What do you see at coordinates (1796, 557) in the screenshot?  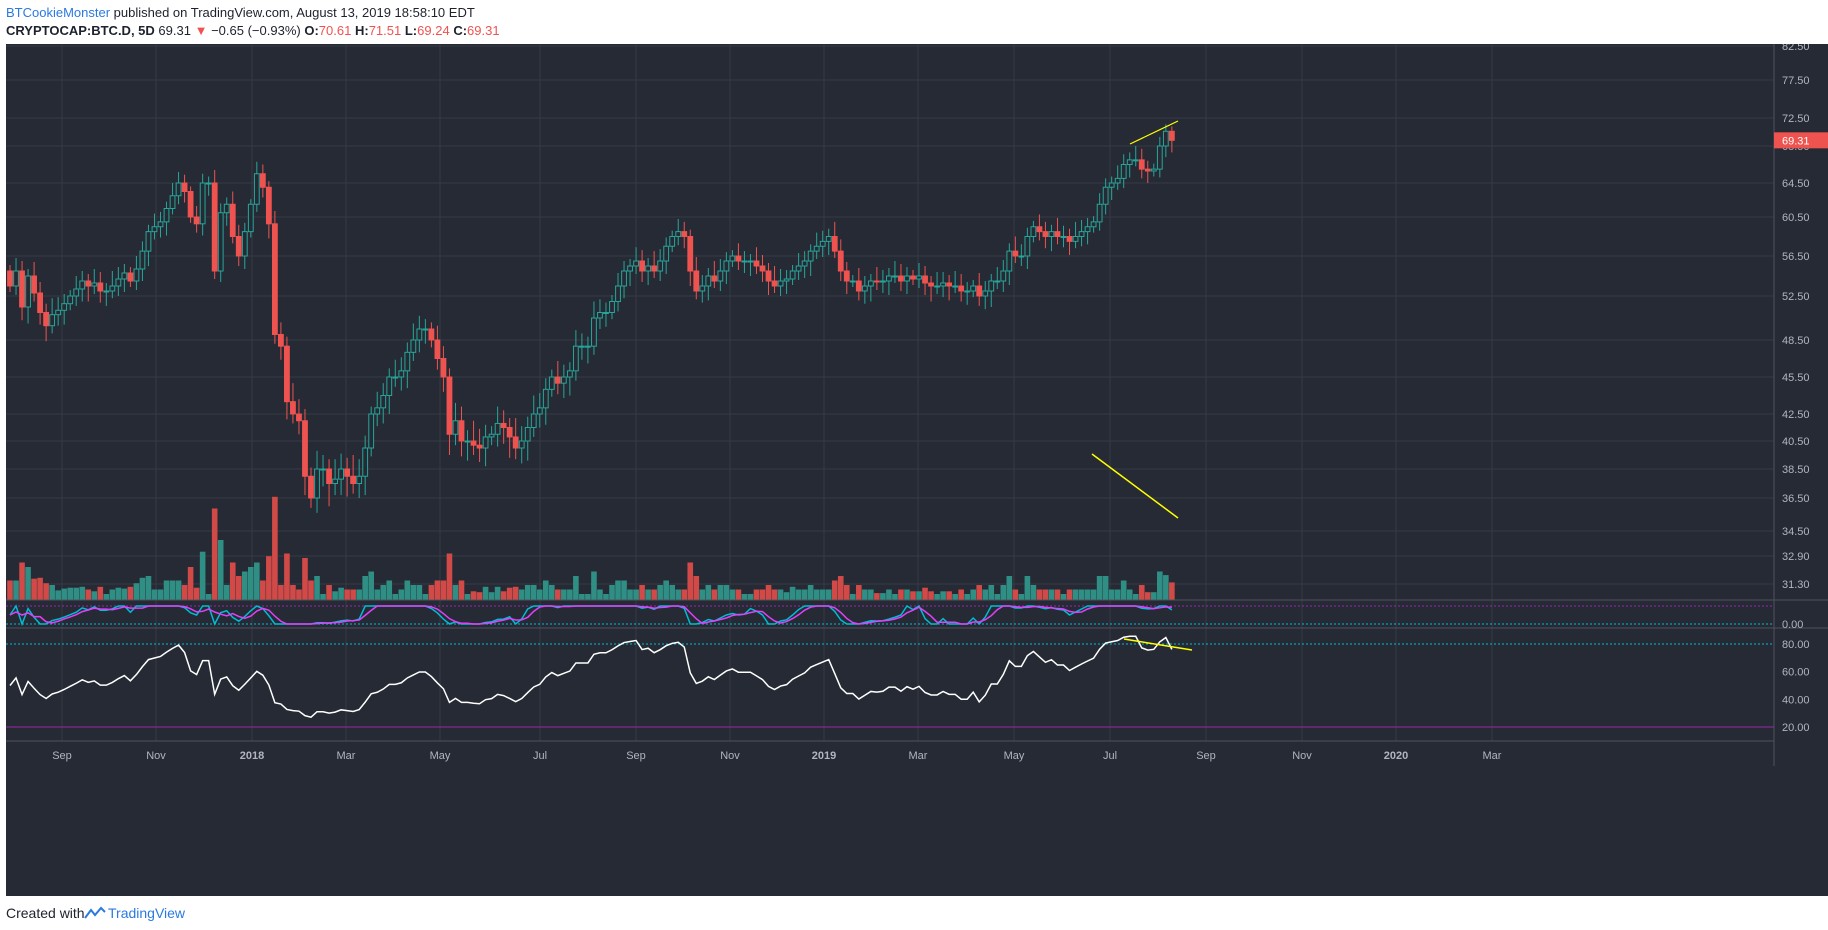 I see `price-tick-label: 32.90` at bounding box center [1796, 557].